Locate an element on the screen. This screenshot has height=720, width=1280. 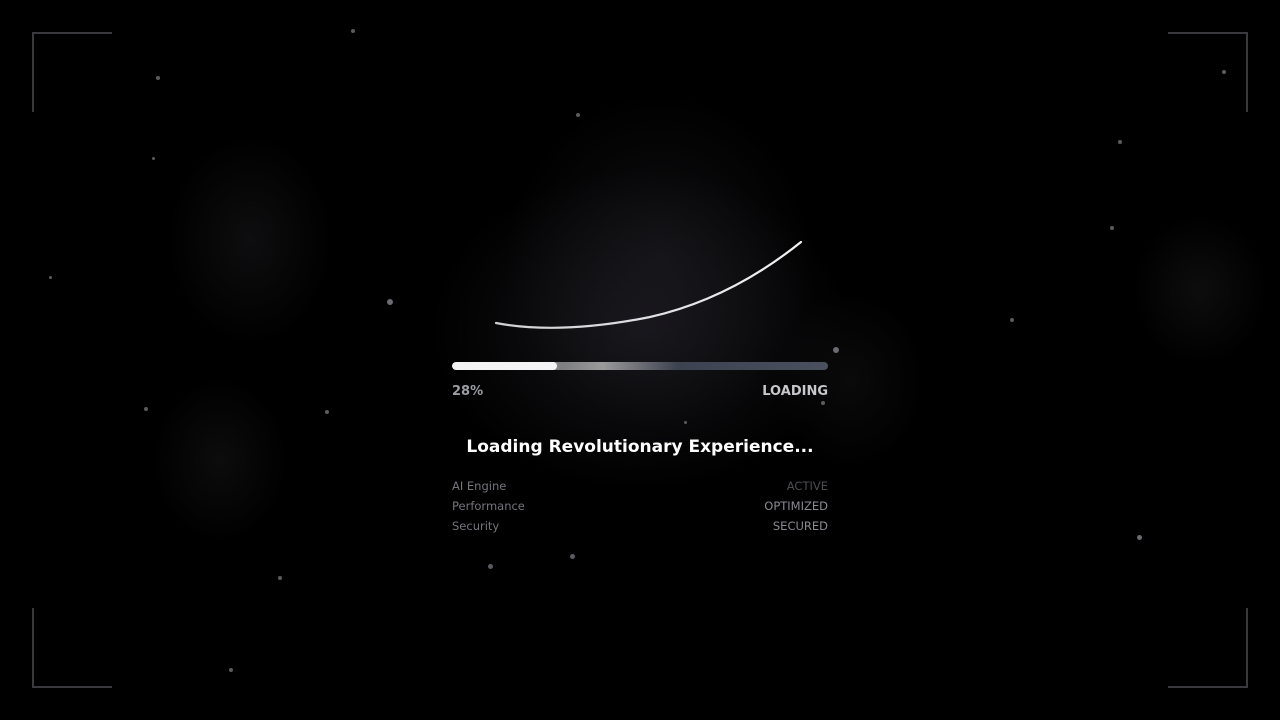
frame-corner-bottom-right is located at coordinates (1208, 648).